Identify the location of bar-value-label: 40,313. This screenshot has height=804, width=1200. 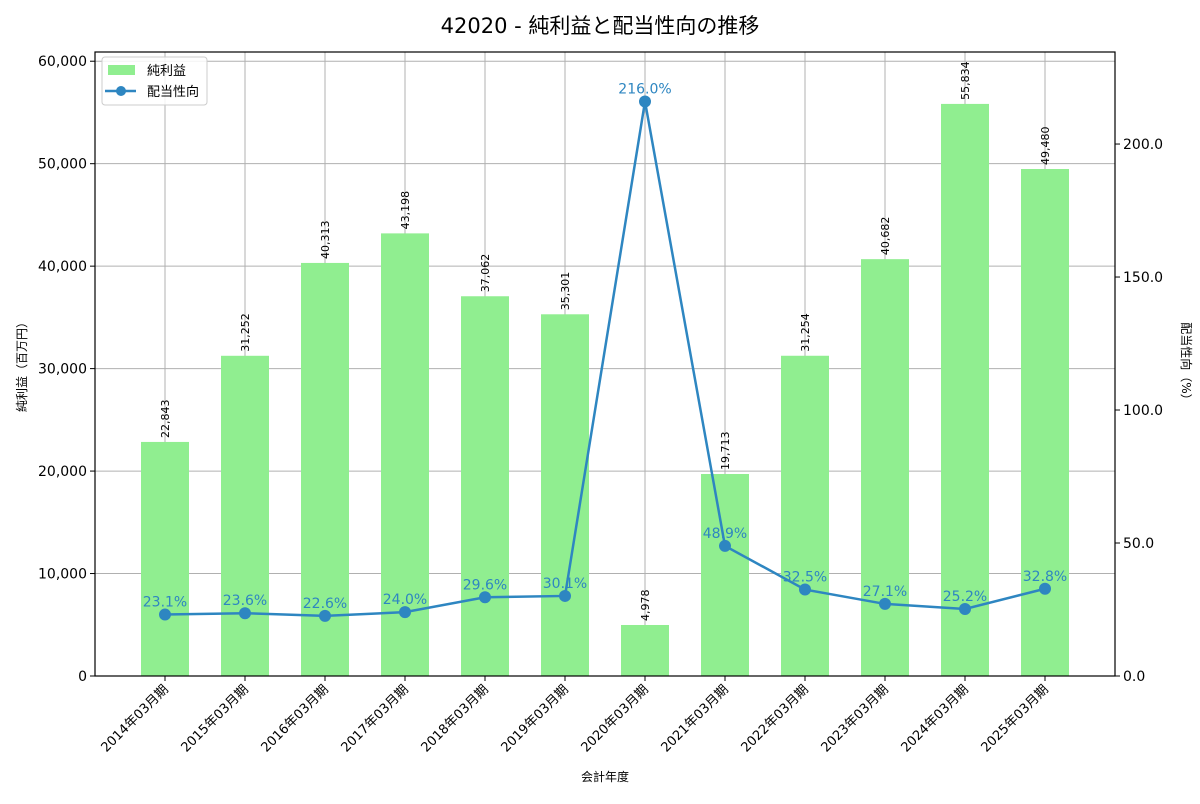
(325, 239).